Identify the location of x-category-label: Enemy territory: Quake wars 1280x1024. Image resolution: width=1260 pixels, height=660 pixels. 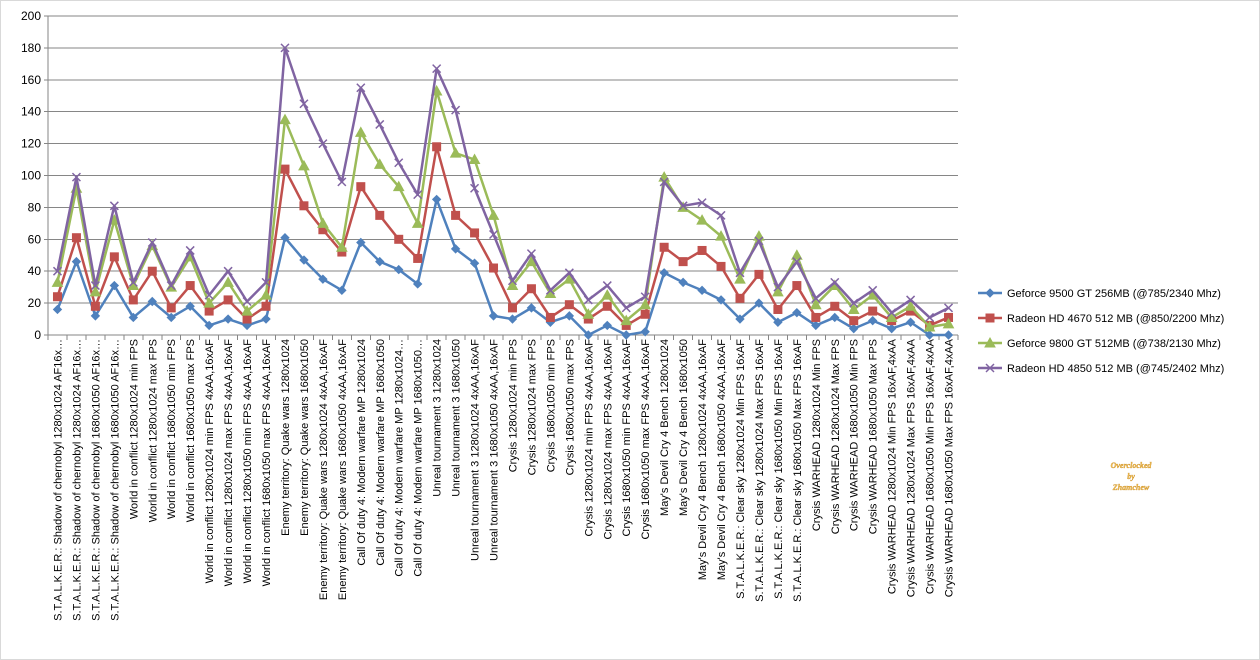
(286, 437).